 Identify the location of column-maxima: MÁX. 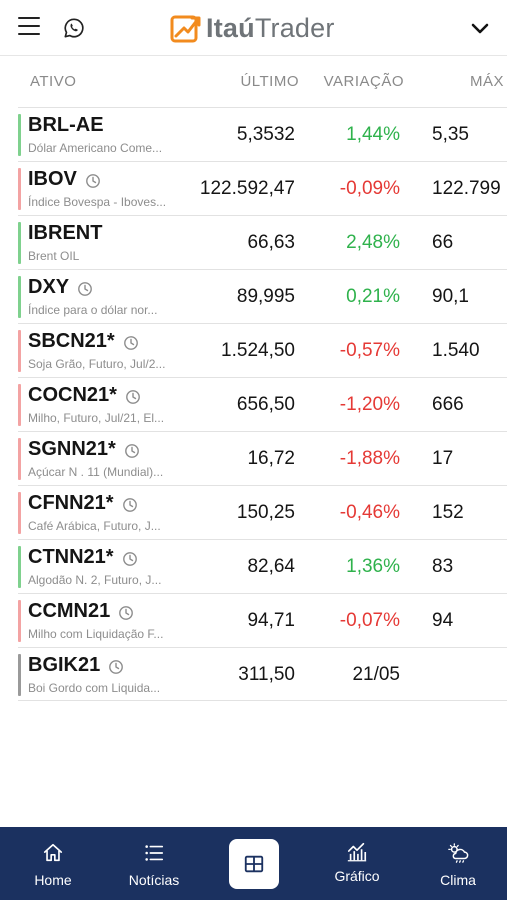
(487, 81).